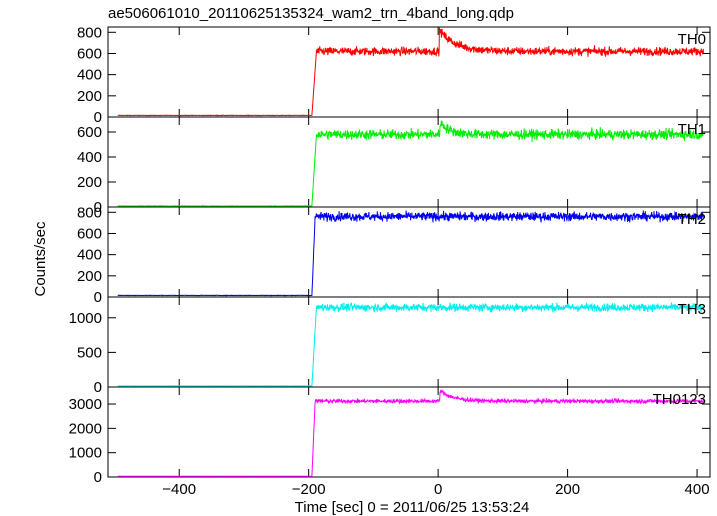  What do you see at coordinates (567, 489) in the screenshot?
I see `x-tick-label: 200` at bounding box center [567, 489].